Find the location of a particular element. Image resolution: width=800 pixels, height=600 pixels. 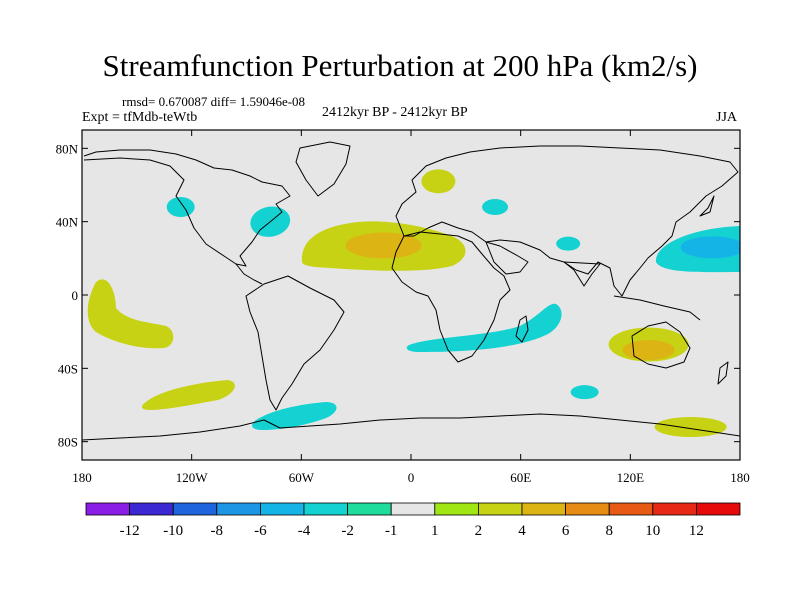

anomaly-region-drake-passage is located at coordinates (294, 416).